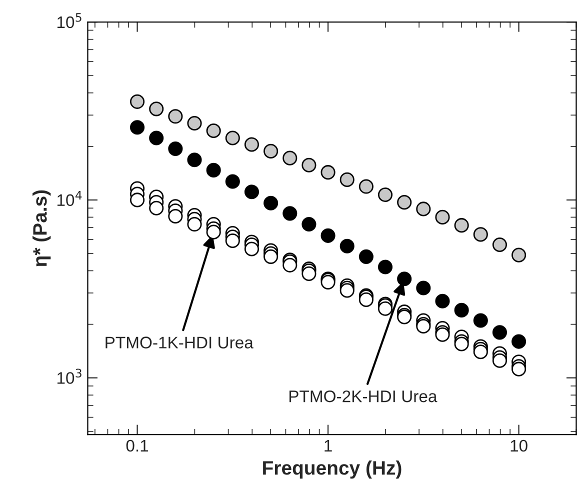 The image size is (585, 491). What do you see at coordinates (519, 446) in the screenshot?
I see `x-tick-label: 10` at bounding box center [519, 446].